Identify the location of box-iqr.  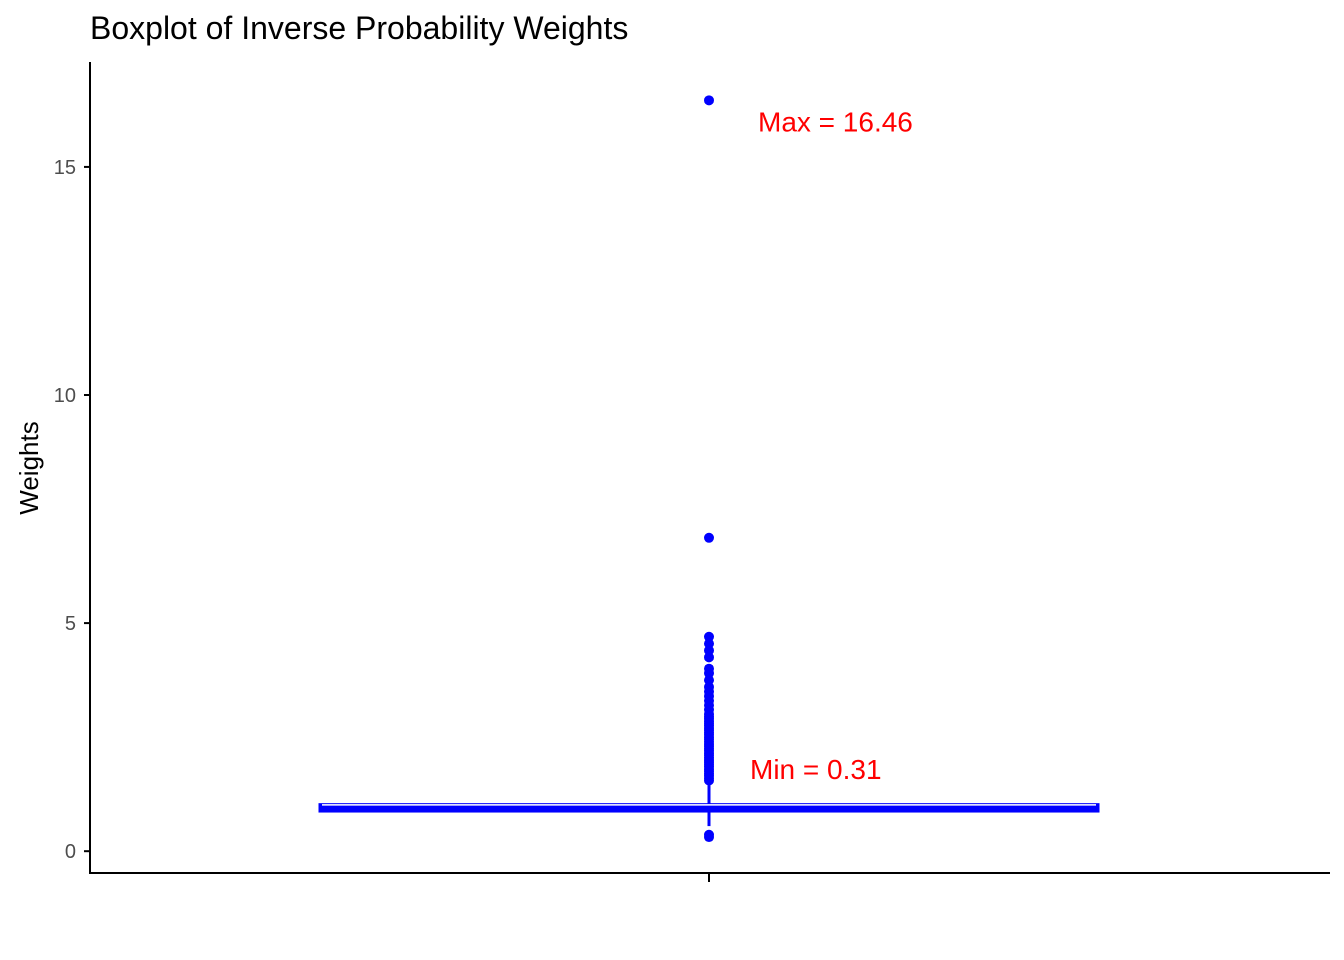
(709, 808).